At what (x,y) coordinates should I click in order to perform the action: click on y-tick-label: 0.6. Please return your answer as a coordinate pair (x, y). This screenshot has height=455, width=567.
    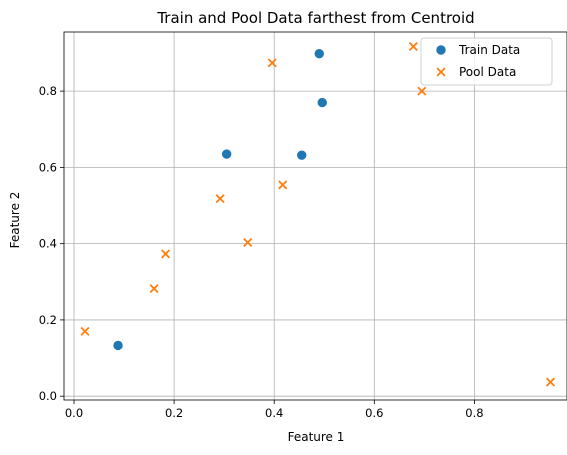
    Looking at the image, I should click on (48, 167).